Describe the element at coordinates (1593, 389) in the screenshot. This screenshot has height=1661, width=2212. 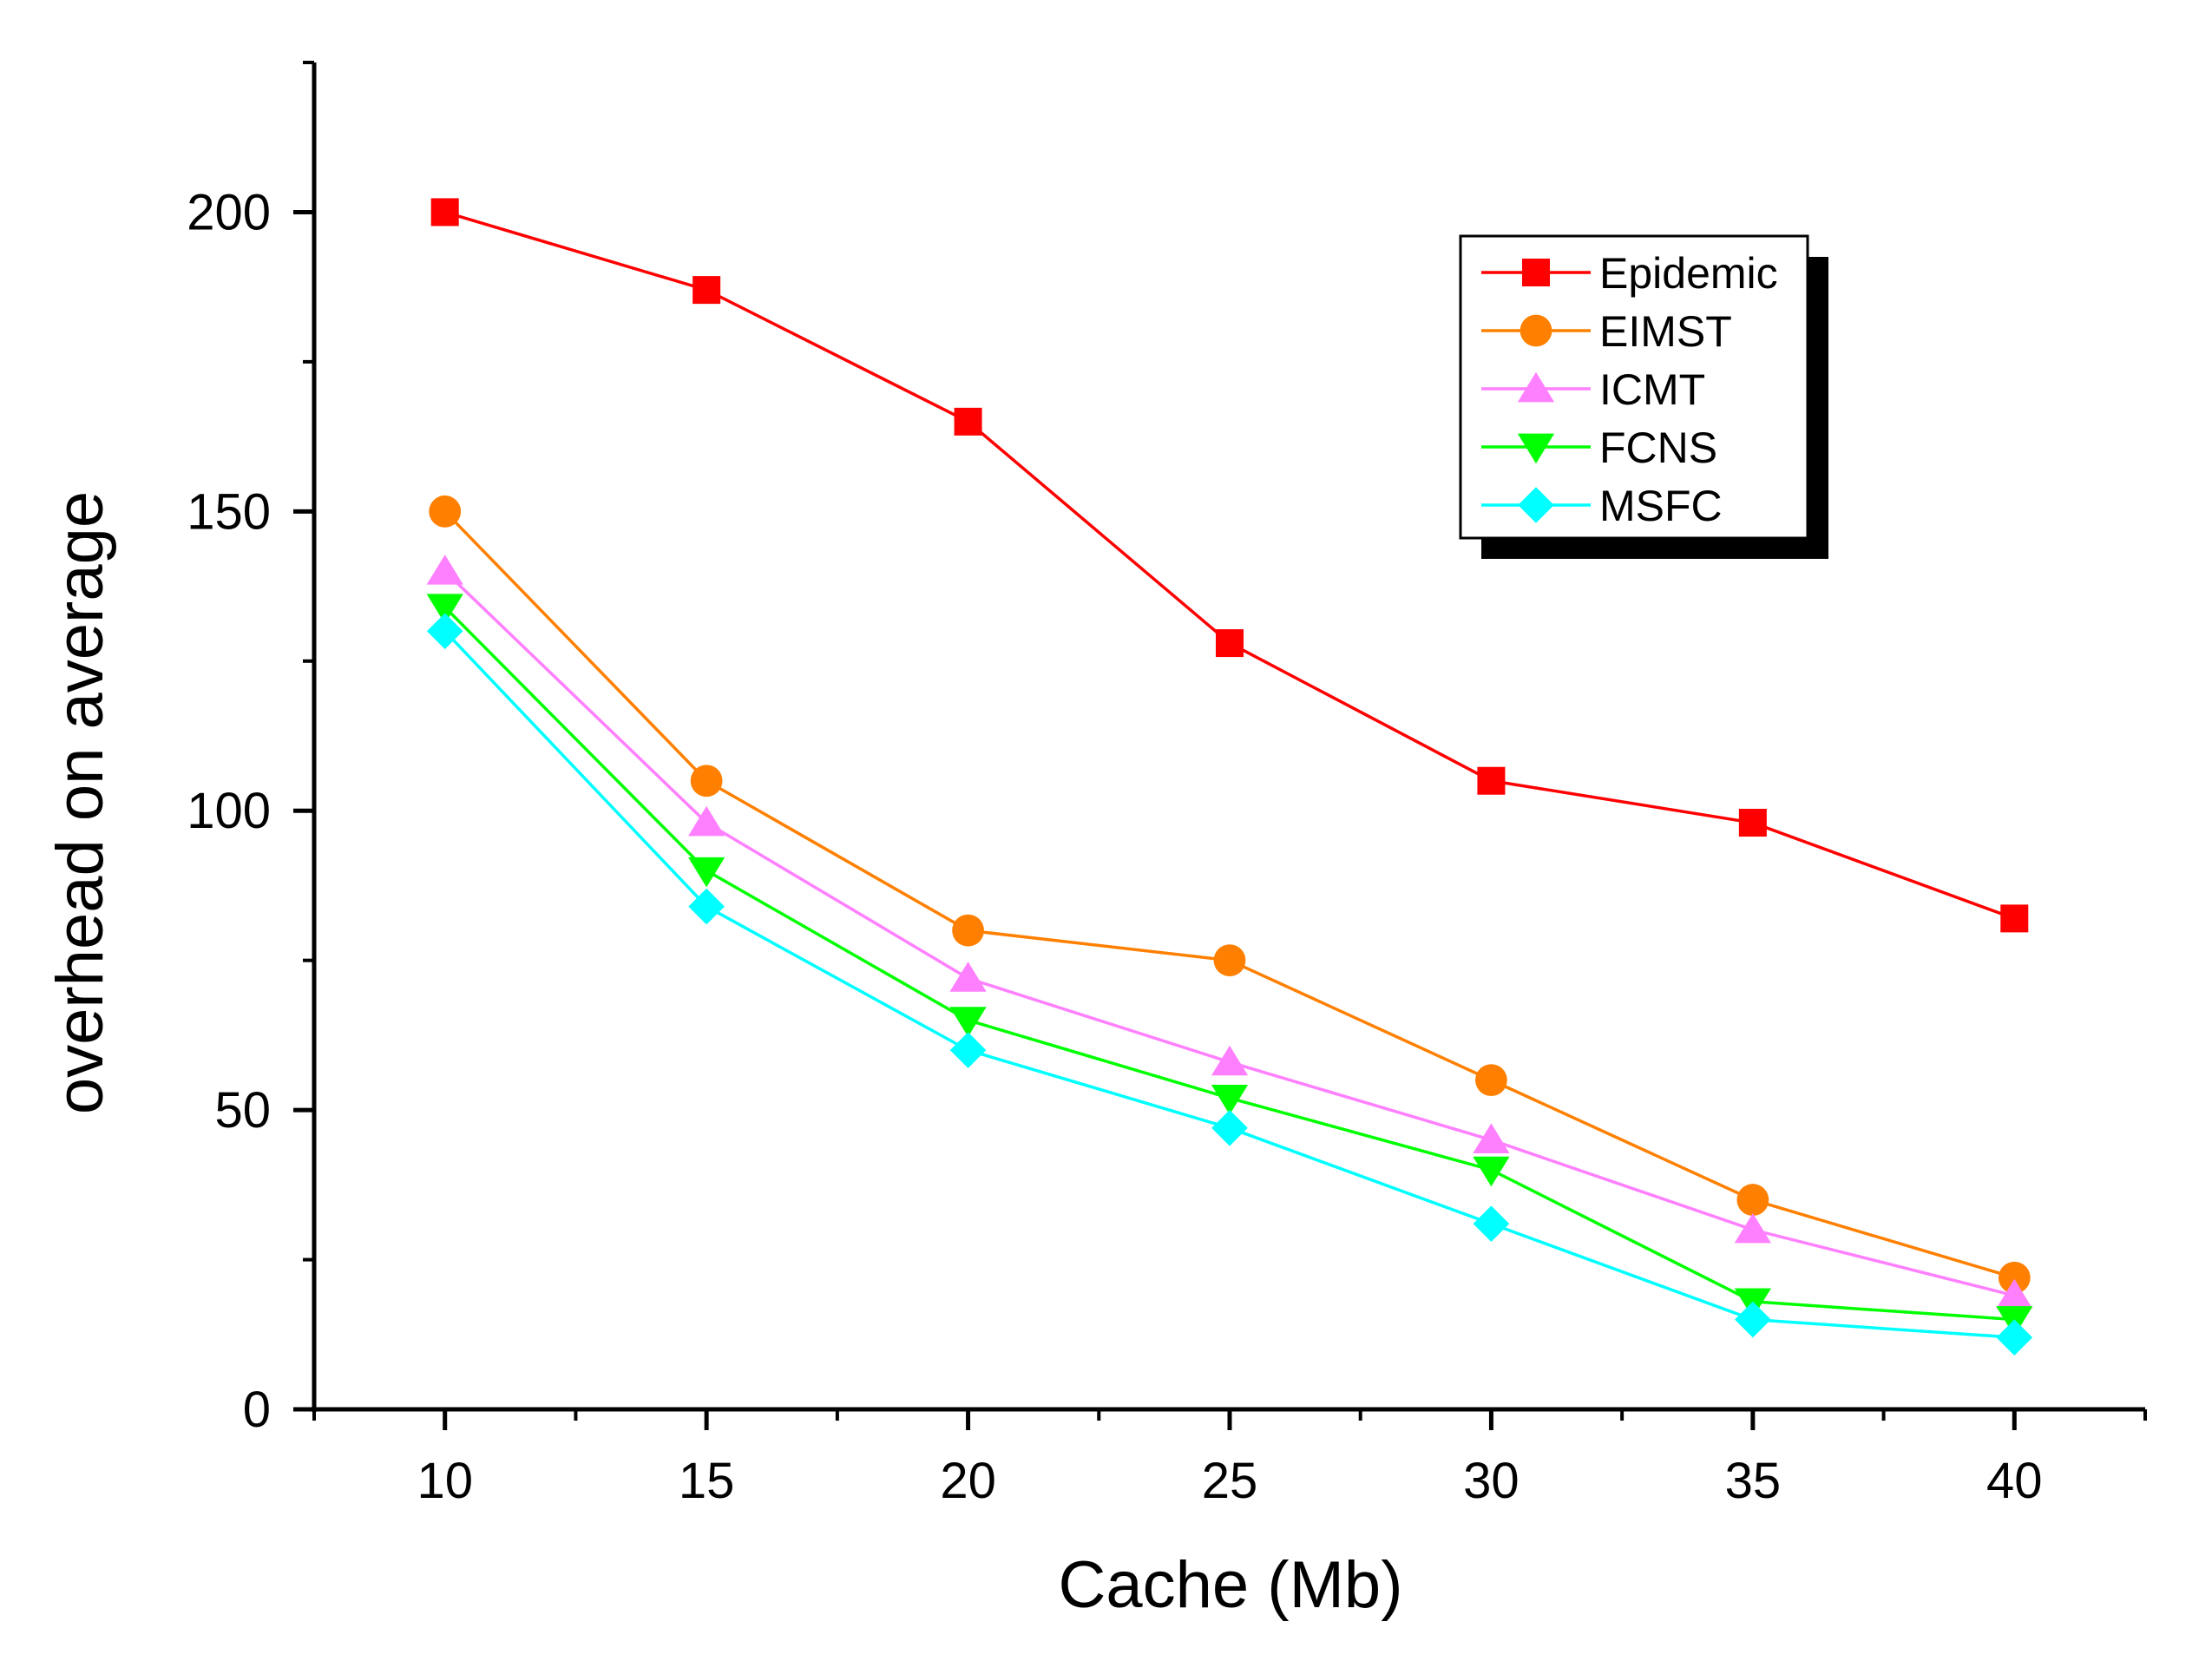
I see `legend-item-icmt: ICMT` at that location.